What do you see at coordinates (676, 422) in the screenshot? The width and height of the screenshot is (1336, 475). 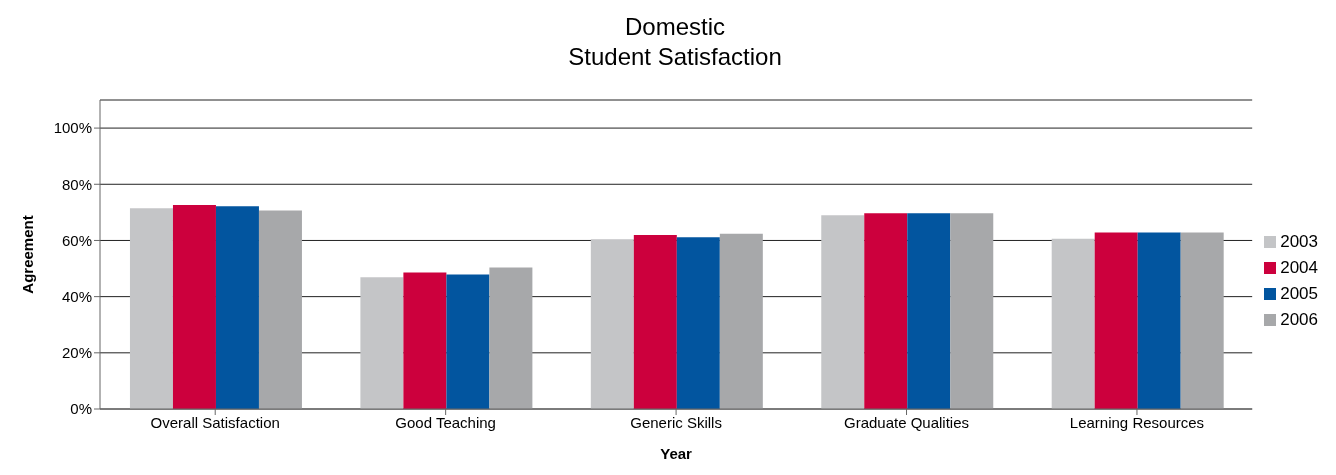 I see `x-tick-label: Generic Skills` at bounding box center [676, 422].